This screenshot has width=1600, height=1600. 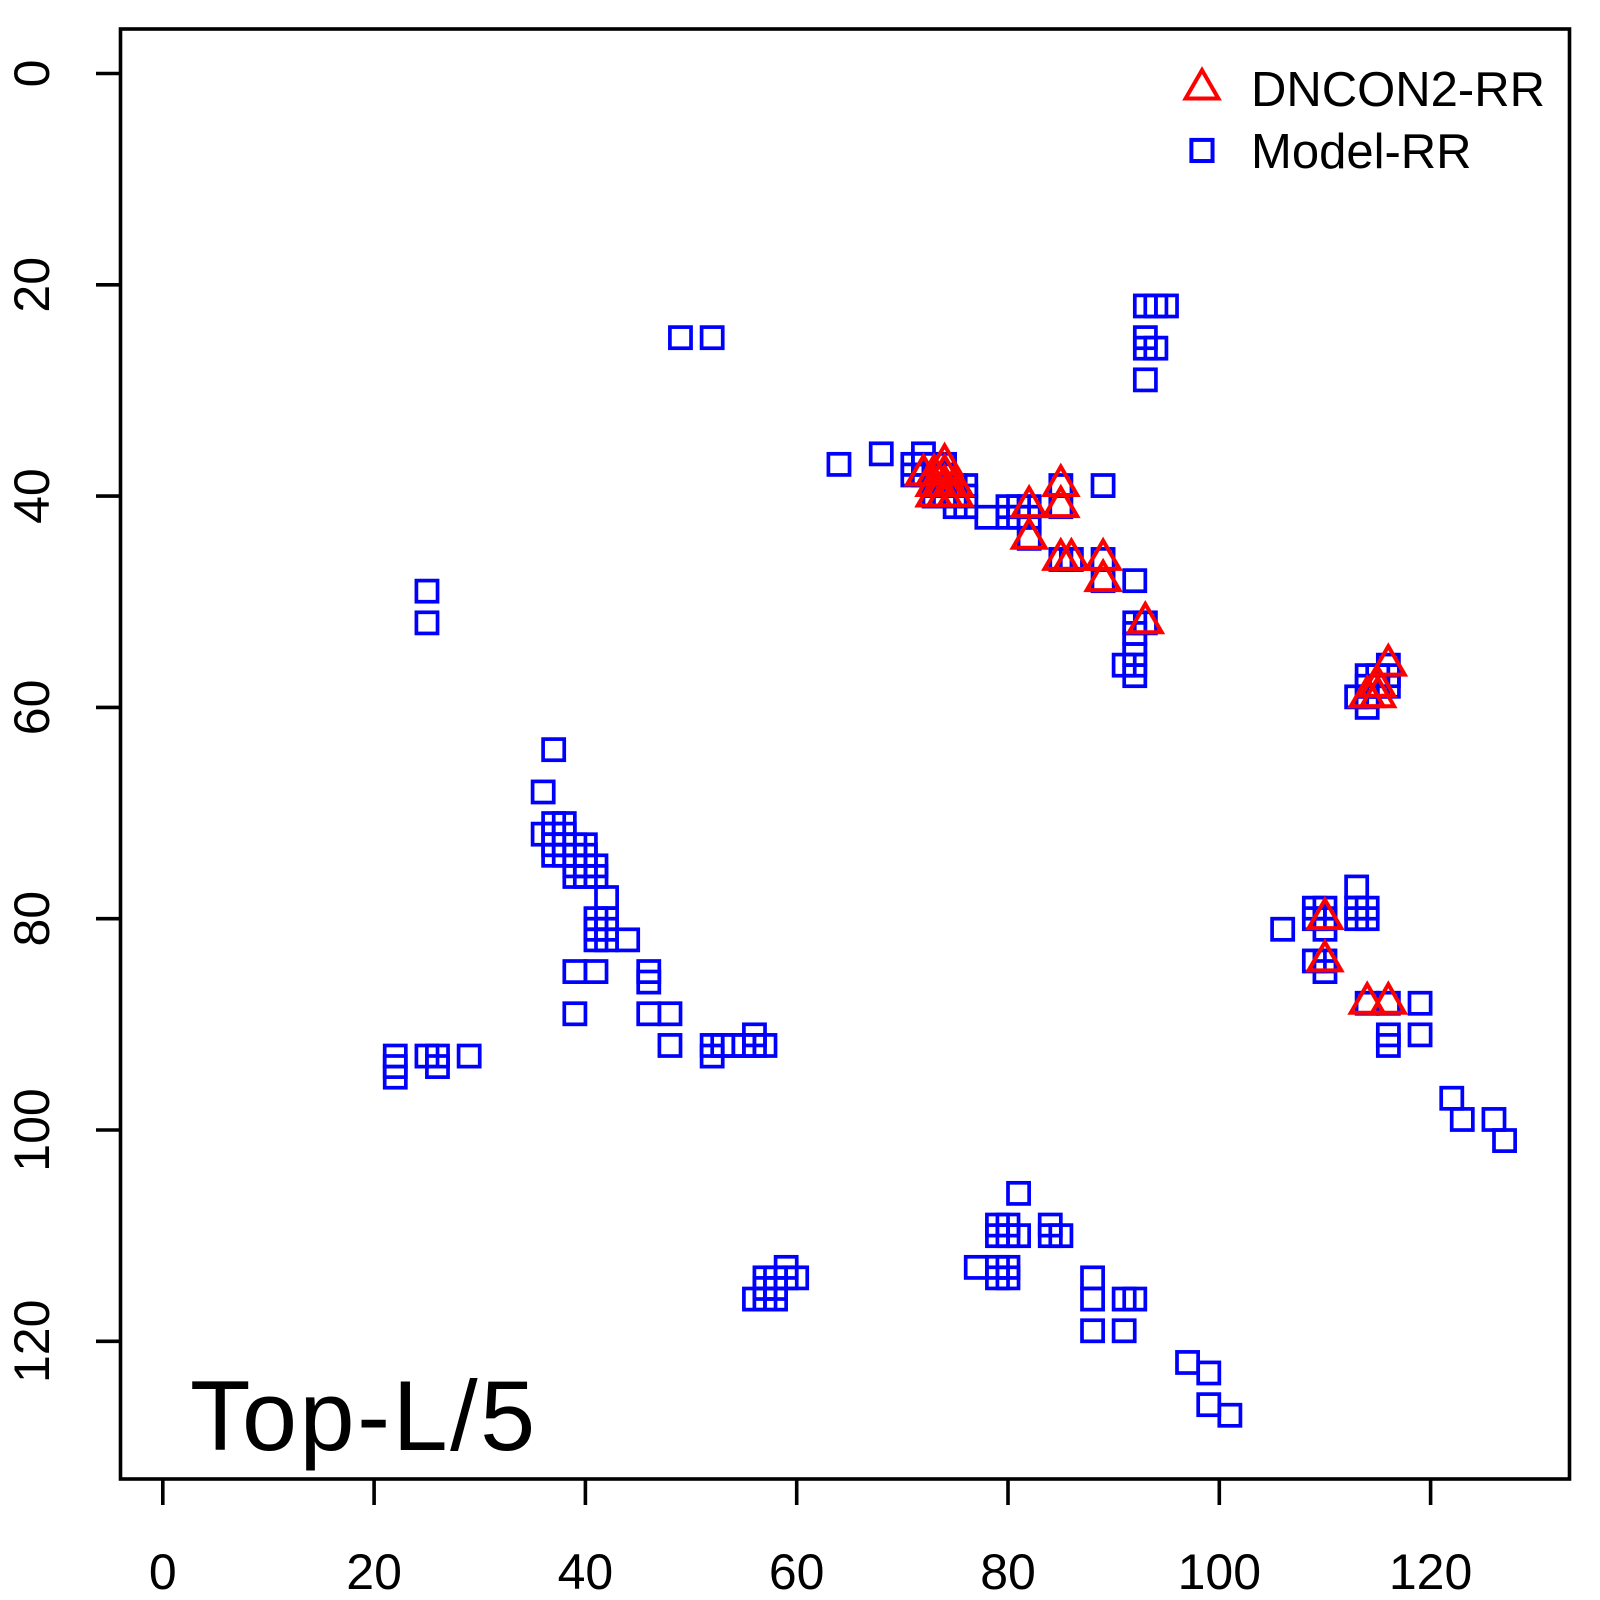 What do you see at coordinates (1398, 90) in the screenshot?
I see `svg-text: DNCON2-RR` at bounding box center [1398, 90].